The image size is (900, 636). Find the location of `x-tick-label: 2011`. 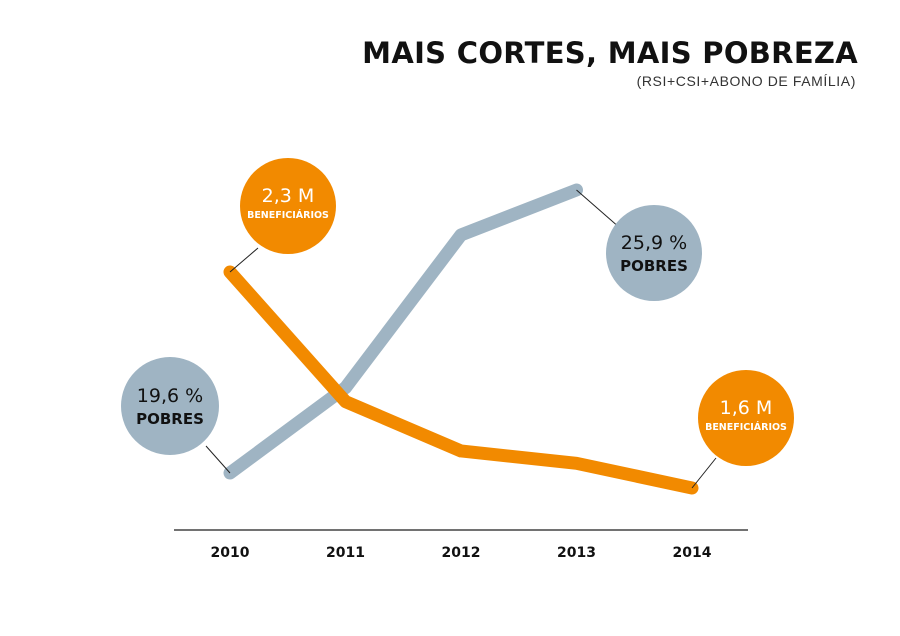

x-tick-label: 2011 is located at coordinates (345, 553).